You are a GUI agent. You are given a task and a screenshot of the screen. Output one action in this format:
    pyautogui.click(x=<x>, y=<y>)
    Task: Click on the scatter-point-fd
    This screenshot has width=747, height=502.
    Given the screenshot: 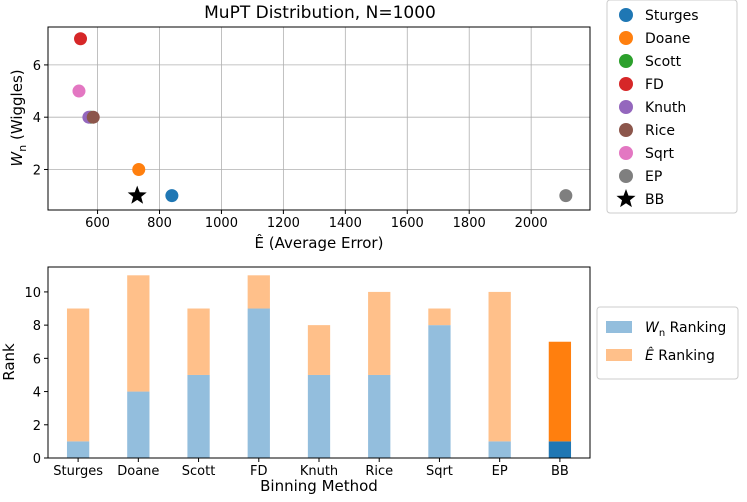 What is the action you would take?
    pyautogui.click(x=81, y=39)
    